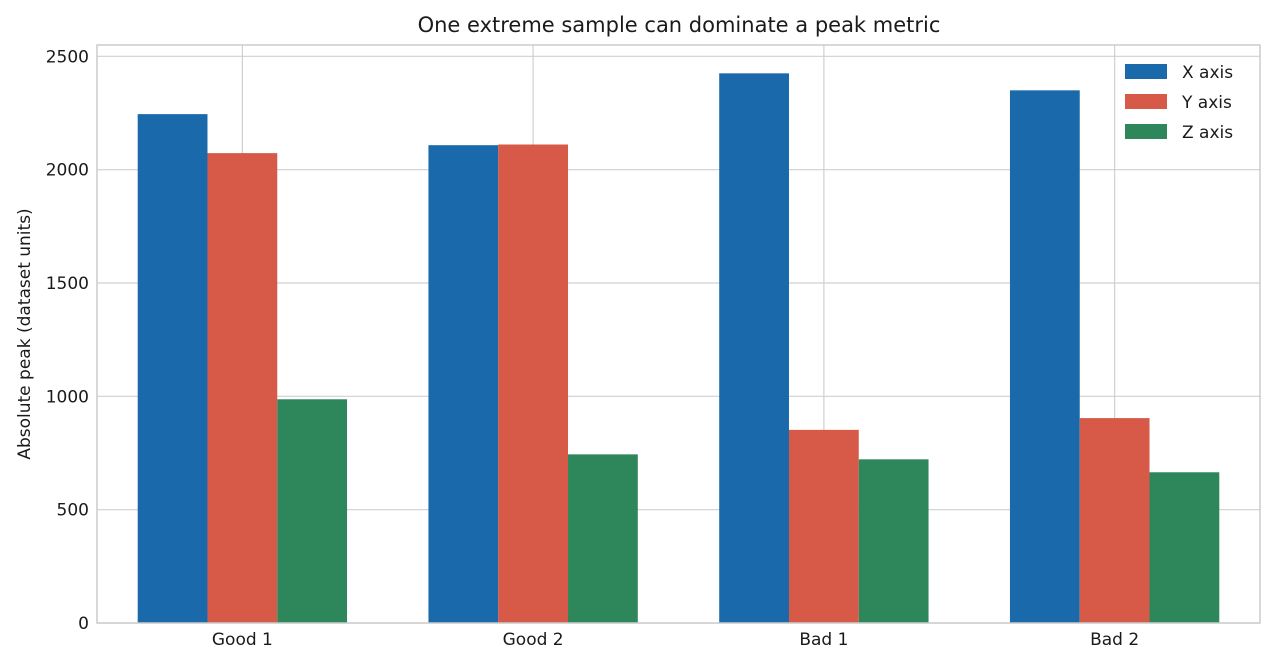  I want to click on y-axis-label: Absolute peak (dataset units), so click(25, 333).